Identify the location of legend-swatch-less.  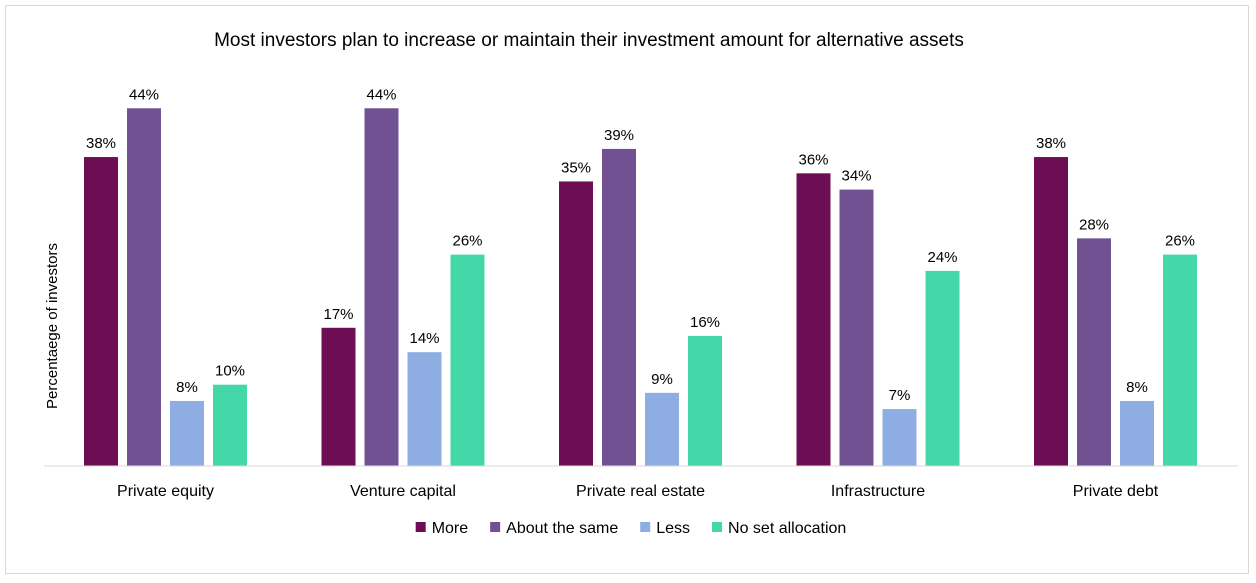
(645, 527).